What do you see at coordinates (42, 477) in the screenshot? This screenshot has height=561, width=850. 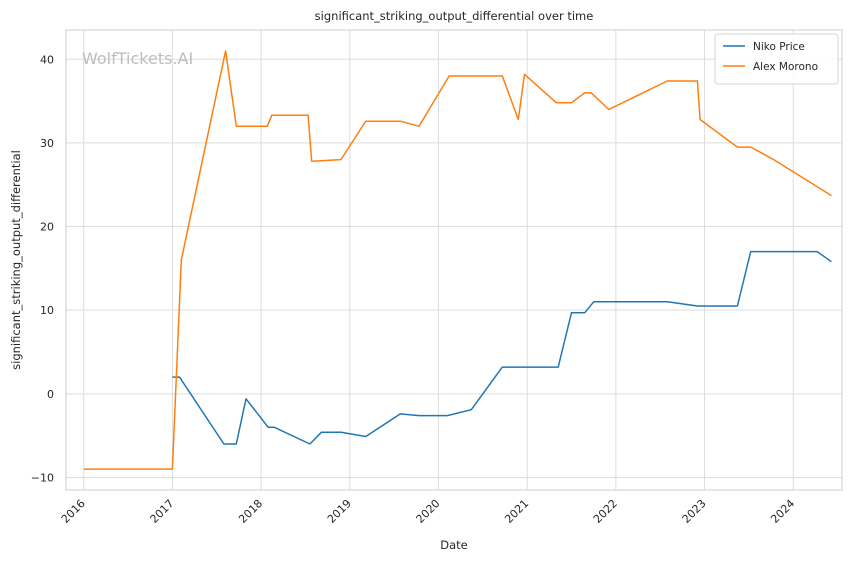 I see `y-tick-label: −10` at bounding box center [42, 477].